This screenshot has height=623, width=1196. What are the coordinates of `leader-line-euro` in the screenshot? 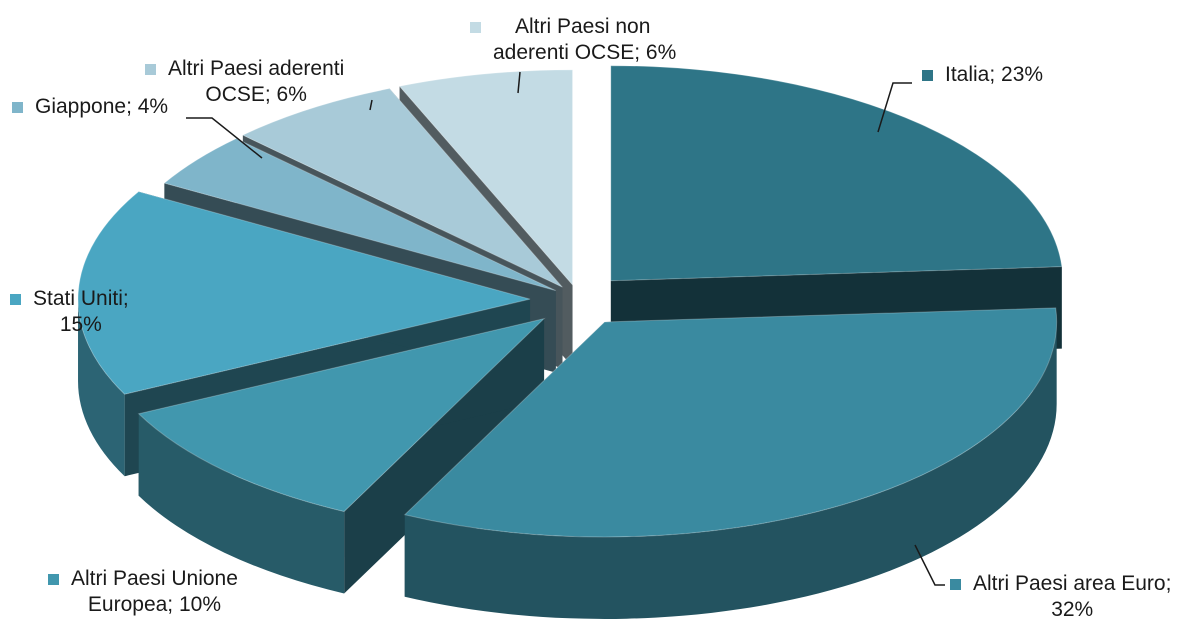 It's located at (929, 565).